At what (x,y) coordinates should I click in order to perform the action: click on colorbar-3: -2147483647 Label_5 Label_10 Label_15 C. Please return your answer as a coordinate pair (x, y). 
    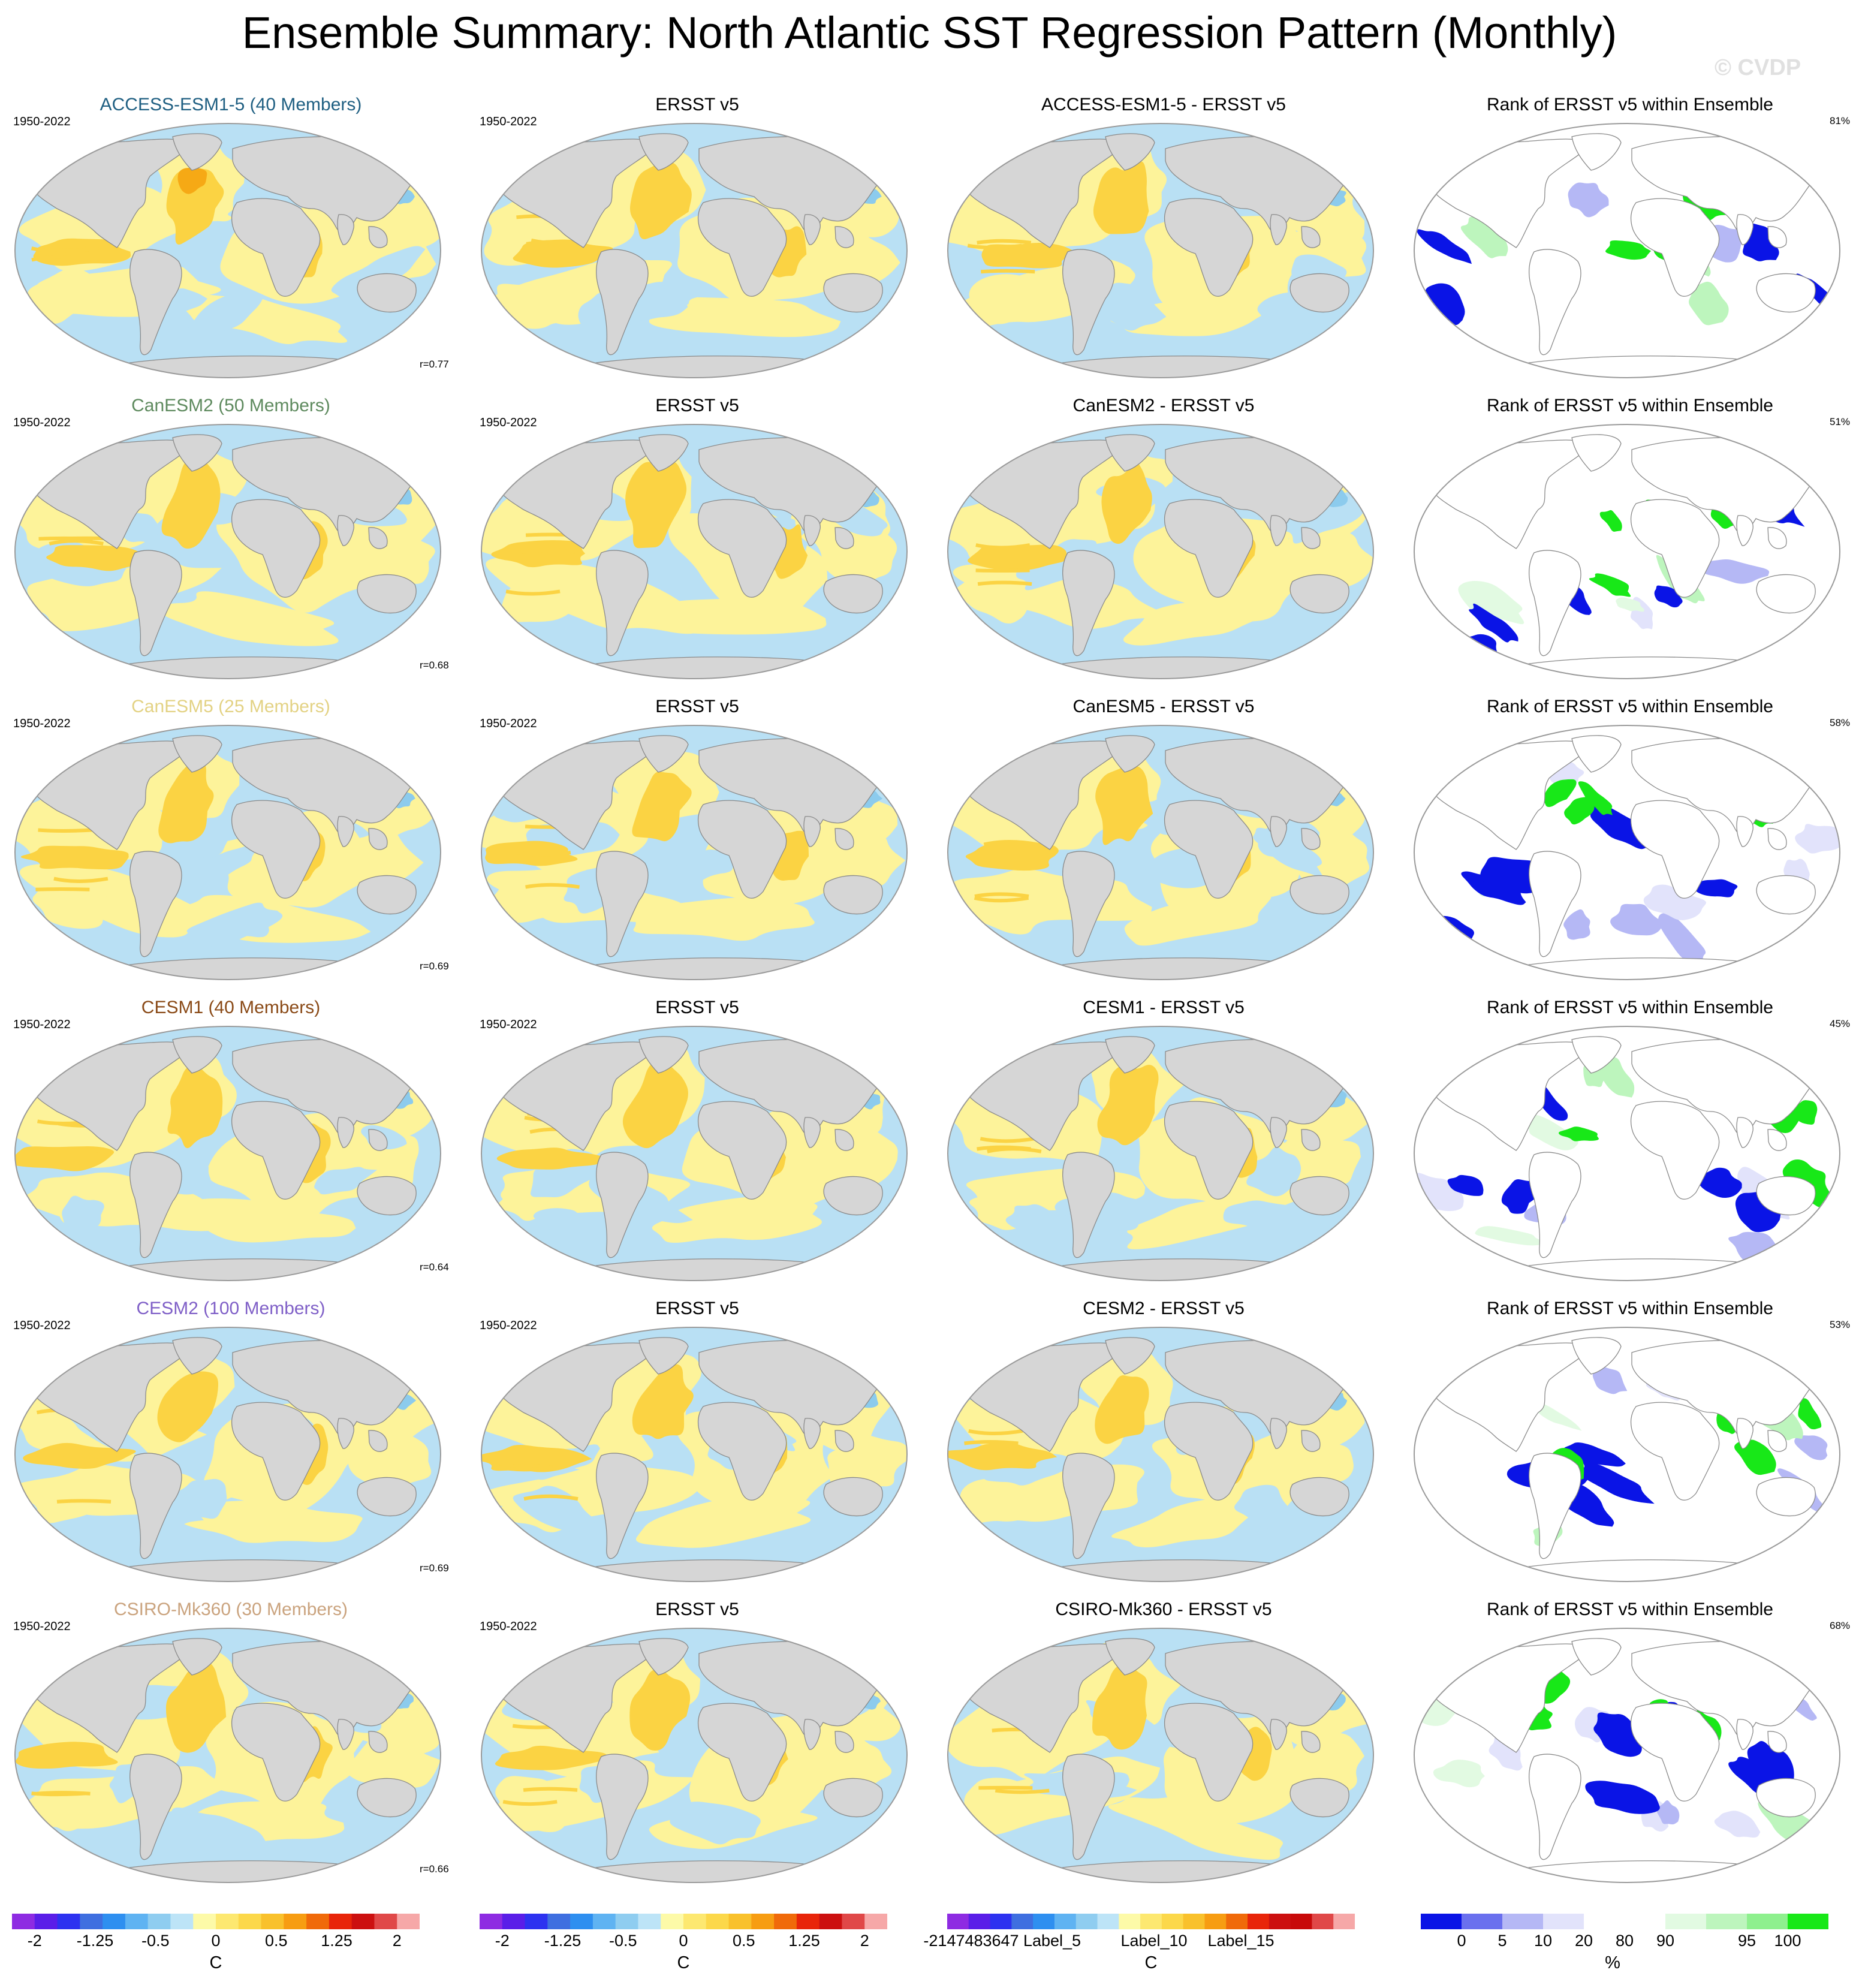
    Looking at the image, I should click on (1139, 1947).